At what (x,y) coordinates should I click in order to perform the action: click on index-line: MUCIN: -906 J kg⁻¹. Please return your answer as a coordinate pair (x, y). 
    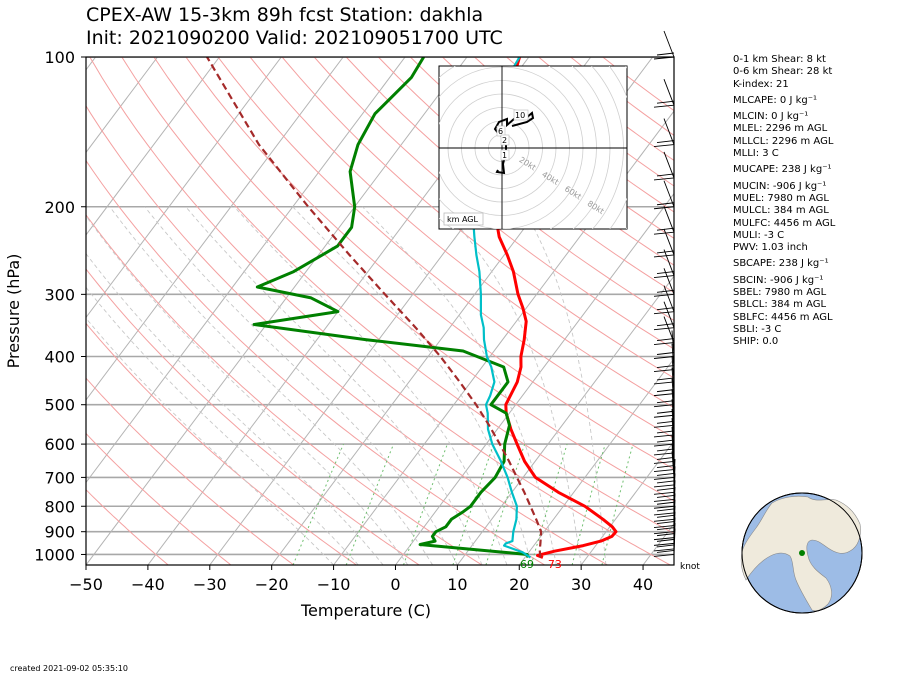
    Looking at the image, I should click on (780, 186).